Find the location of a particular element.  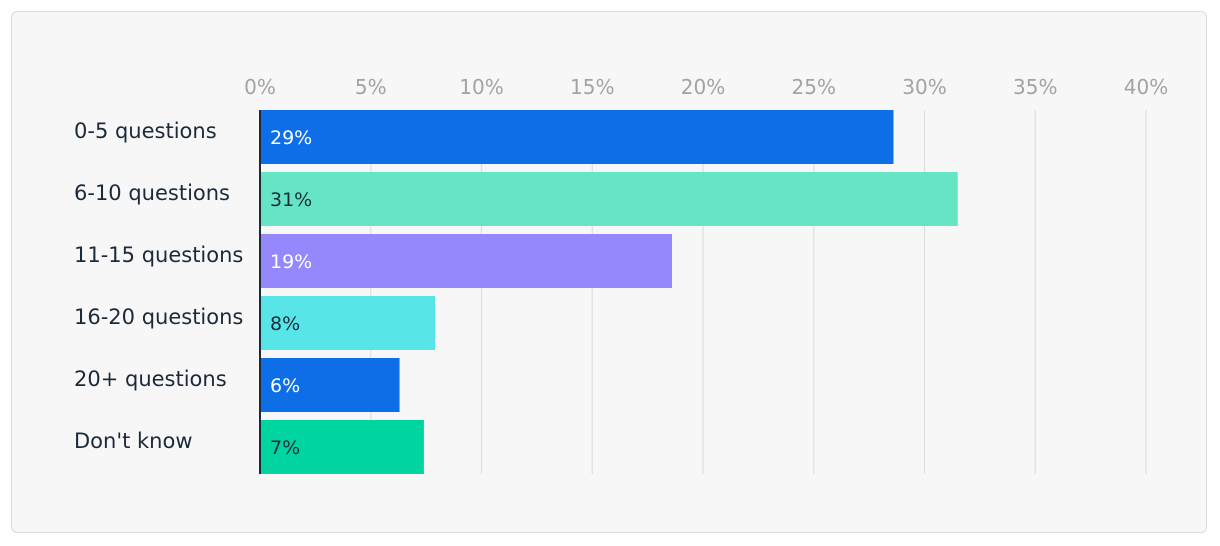

x-tick-label: 0% is located at coordinates (260, 87).